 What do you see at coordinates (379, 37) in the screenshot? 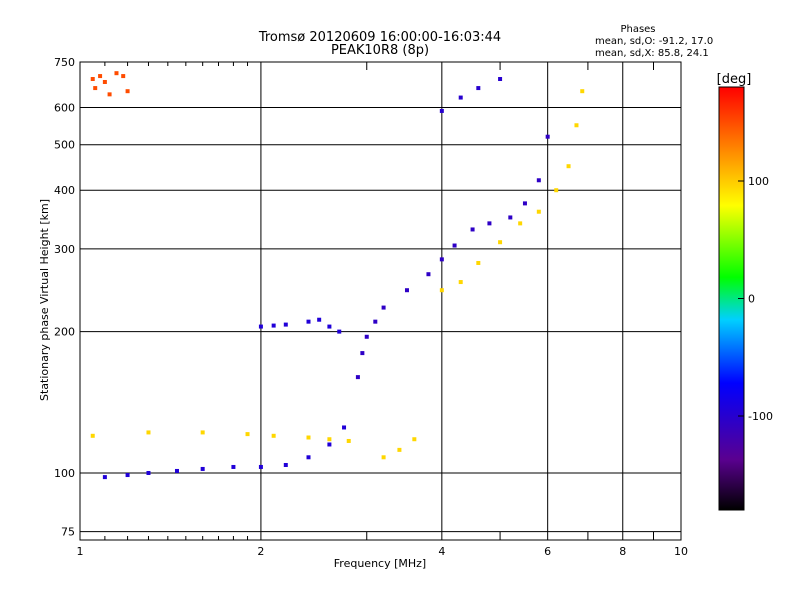
I see `chart-title: Tromsø 20120609 16:00:00-16:03:44` at bounding box center [379, 37].